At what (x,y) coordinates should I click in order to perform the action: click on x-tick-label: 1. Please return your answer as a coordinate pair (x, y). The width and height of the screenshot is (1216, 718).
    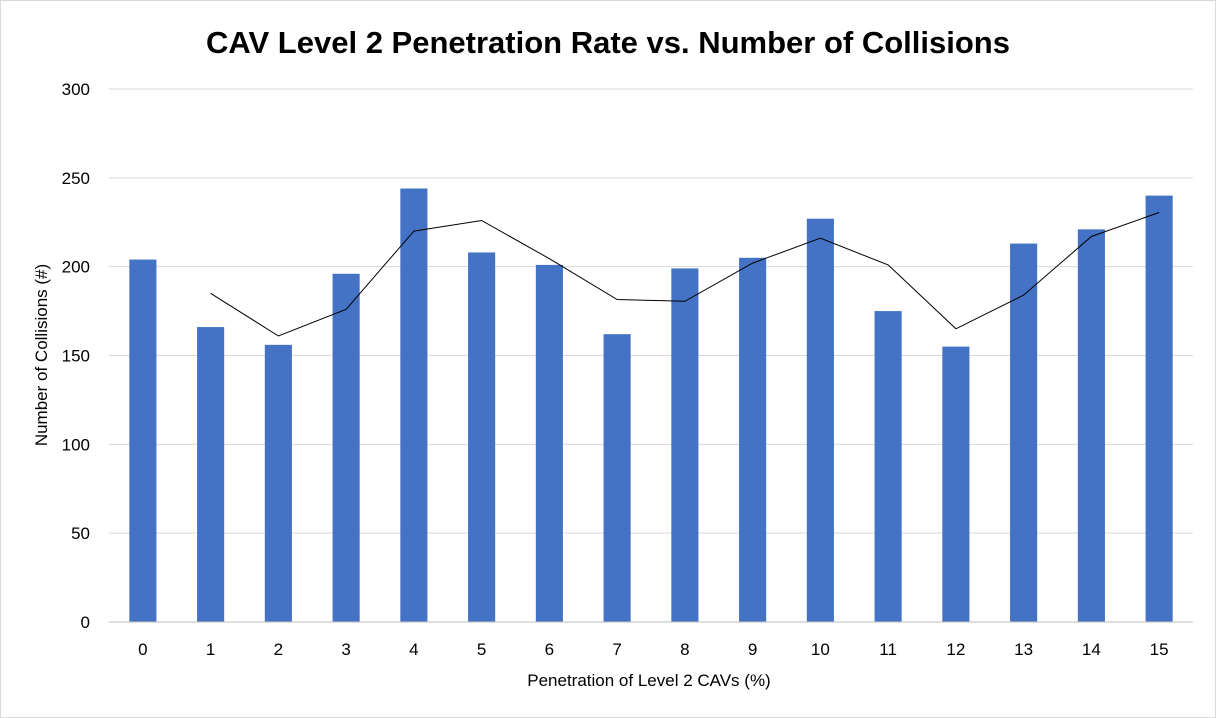
    Looking at the image, I should click on (210, 649).